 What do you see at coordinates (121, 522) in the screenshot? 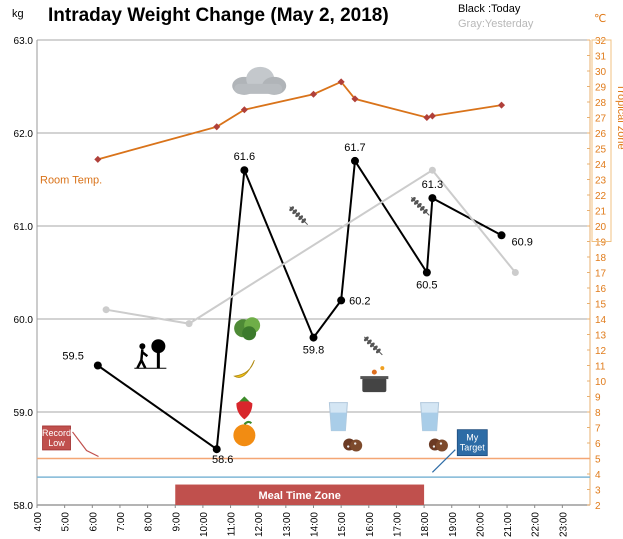
I see `x-tick-label: 7:00` at bounding box center [121, 522].